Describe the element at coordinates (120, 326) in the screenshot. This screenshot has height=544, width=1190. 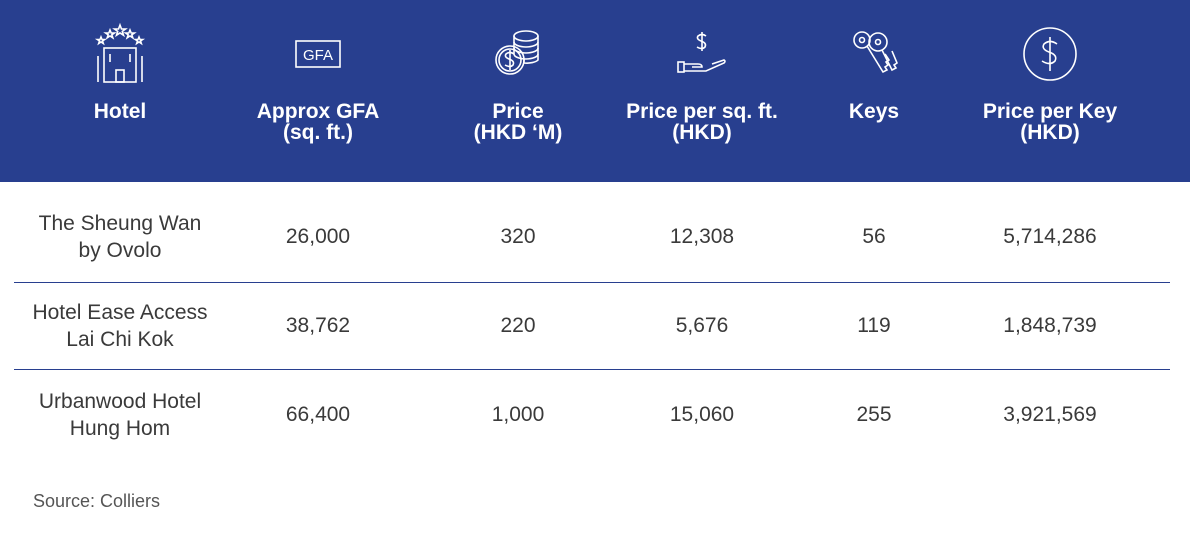
I see `hotel-name: Hotel Ease Access Lai Chi Kok` at that location.